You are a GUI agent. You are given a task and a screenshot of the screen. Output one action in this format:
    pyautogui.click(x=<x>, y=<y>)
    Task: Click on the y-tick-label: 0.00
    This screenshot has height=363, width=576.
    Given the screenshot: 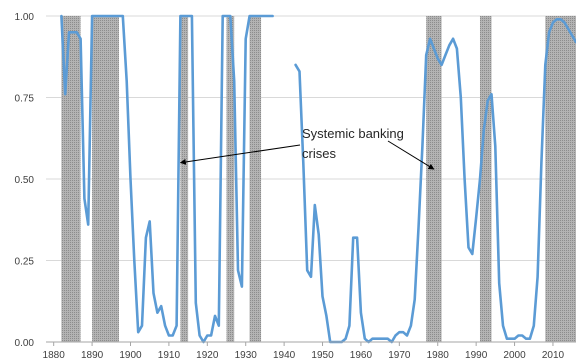 What is the action you would take?
    pyautogui.click(x=25, y=343)
    